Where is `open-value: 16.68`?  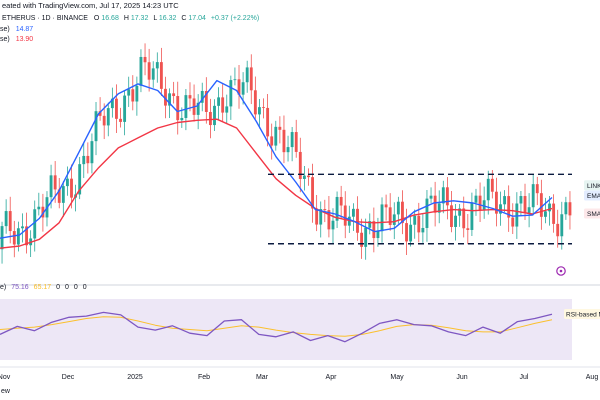 open-value: 16.68 is located at coordinates (110, 18).